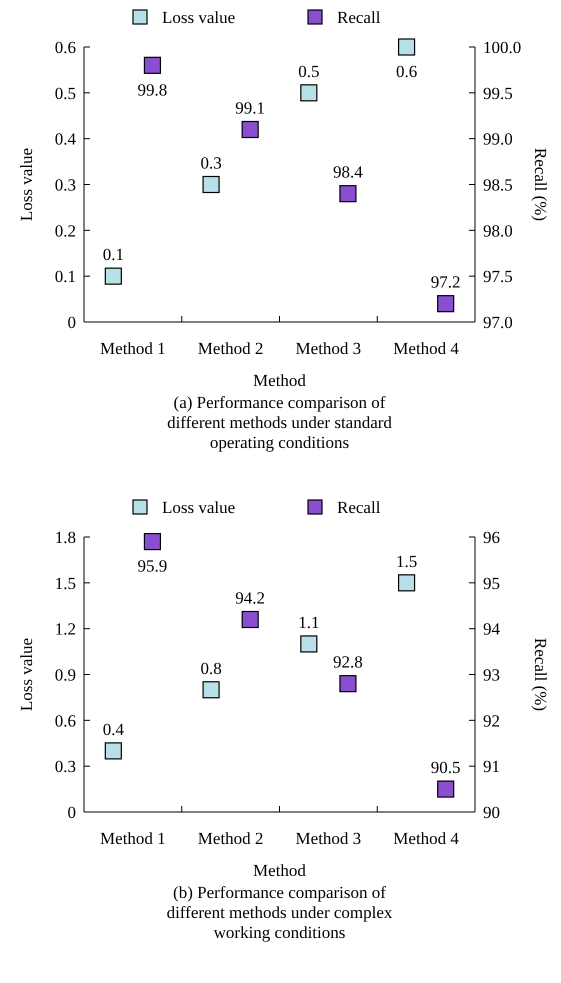 The width and height of the screenshot is (561, 983). Describe the element at coordinates (498, 139) in the screenshot. I see `y2-tick-label: 99.0` at that location.